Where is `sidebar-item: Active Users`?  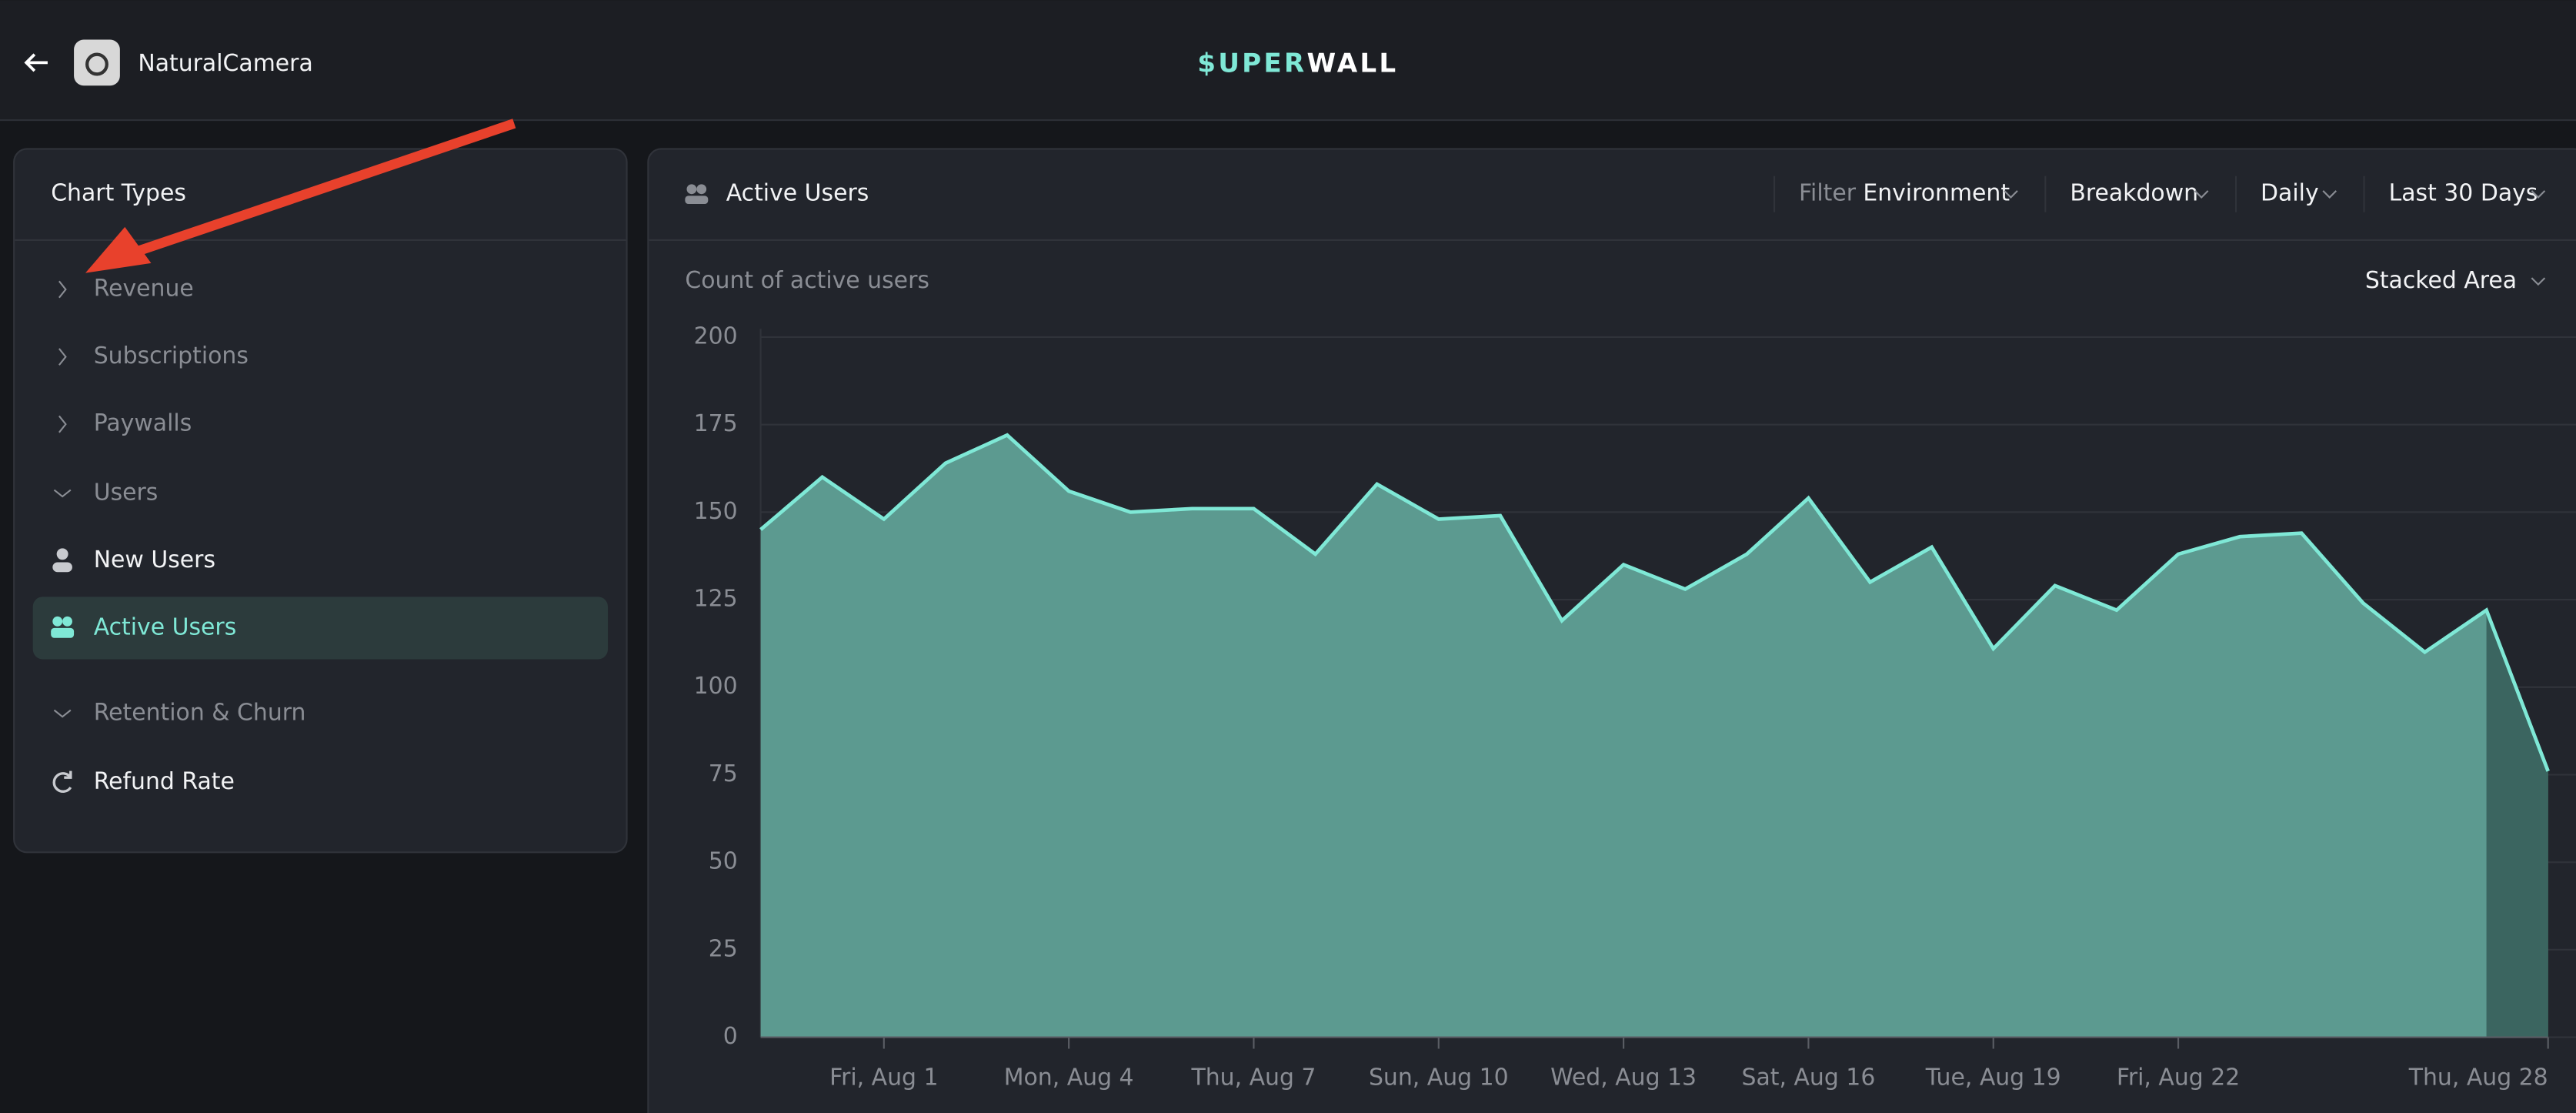
sidebar-item: Active Users is located at coordinates (165, 626).